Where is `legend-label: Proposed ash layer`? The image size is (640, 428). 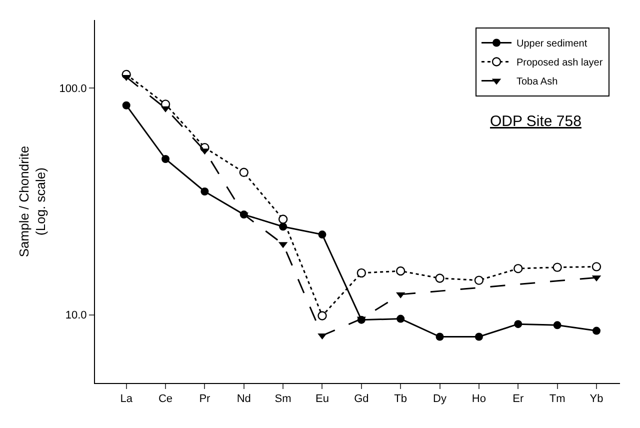 legend-label: Proposed ash layer is located at coordinates (560, 63).